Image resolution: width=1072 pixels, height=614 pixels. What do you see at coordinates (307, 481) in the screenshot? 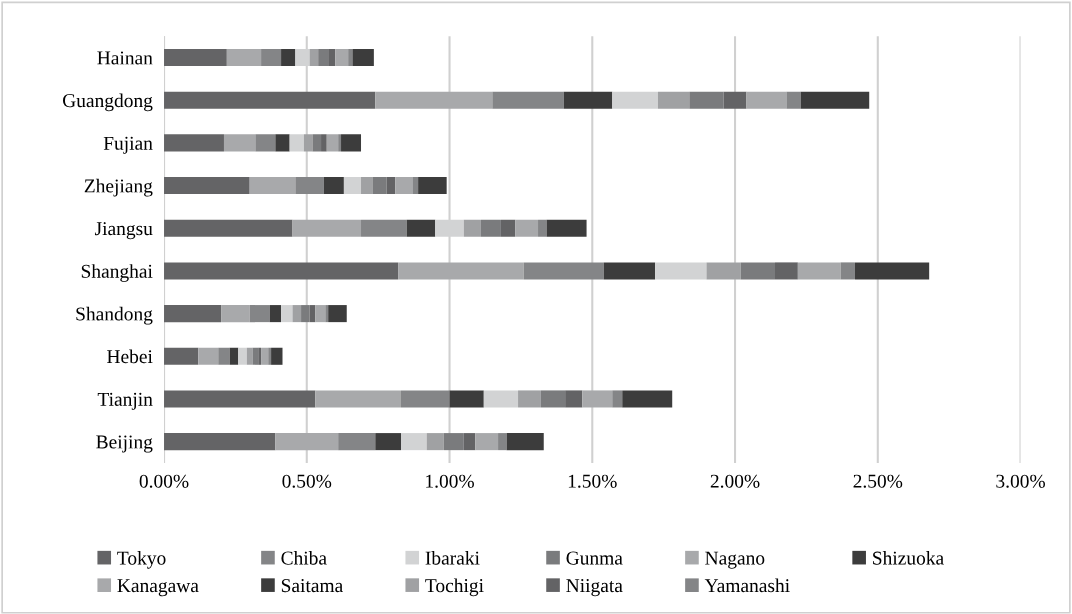
I see `x-tick-label: 0.50%` at bounding box center [307, 481].